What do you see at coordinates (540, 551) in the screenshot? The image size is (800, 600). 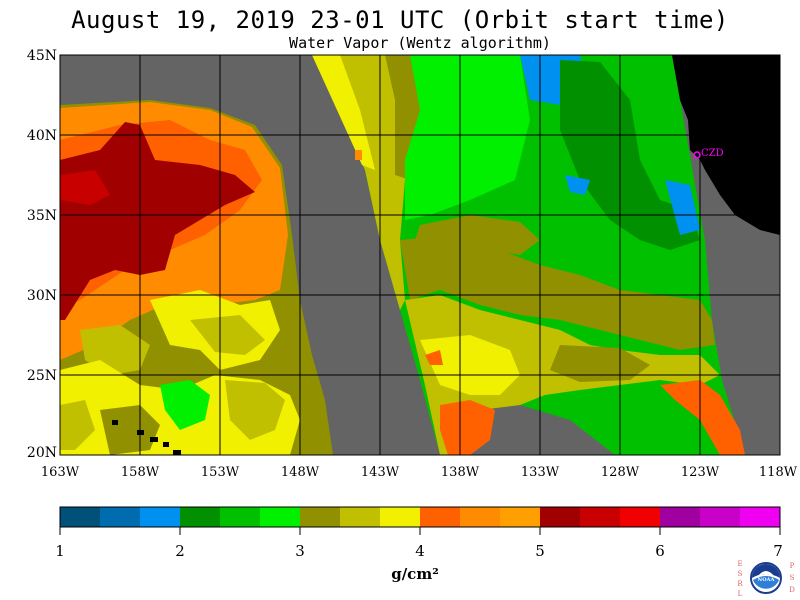 I see `colorbar-tick-label: 5` at bounding box center [540, 551].